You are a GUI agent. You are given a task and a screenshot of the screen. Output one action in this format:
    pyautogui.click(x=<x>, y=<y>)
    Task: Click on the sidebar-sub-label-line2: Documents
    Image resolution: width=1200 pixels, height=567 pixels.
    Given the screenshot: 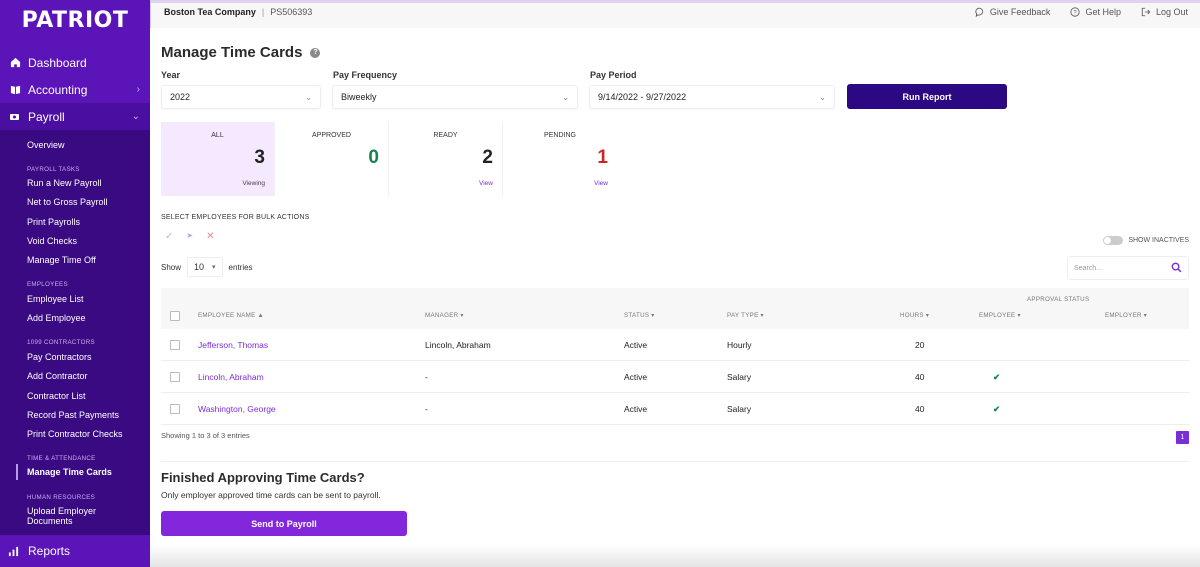 What is the action you would take?
    pyautogui.click(x=50, y=521)
    